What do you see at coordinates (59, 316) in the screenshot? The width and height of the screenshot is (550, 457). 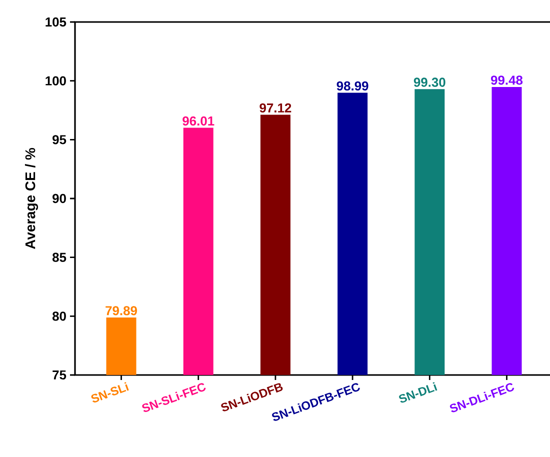 I see `y-tick-label: 80` at bounding box center [59, 316].